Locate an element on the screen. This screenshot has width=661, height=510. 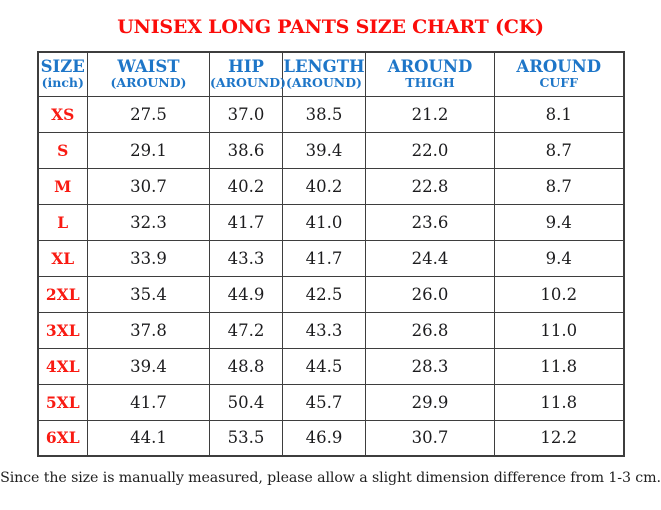
size-label: 4XL is located at coordinates (62, 366).